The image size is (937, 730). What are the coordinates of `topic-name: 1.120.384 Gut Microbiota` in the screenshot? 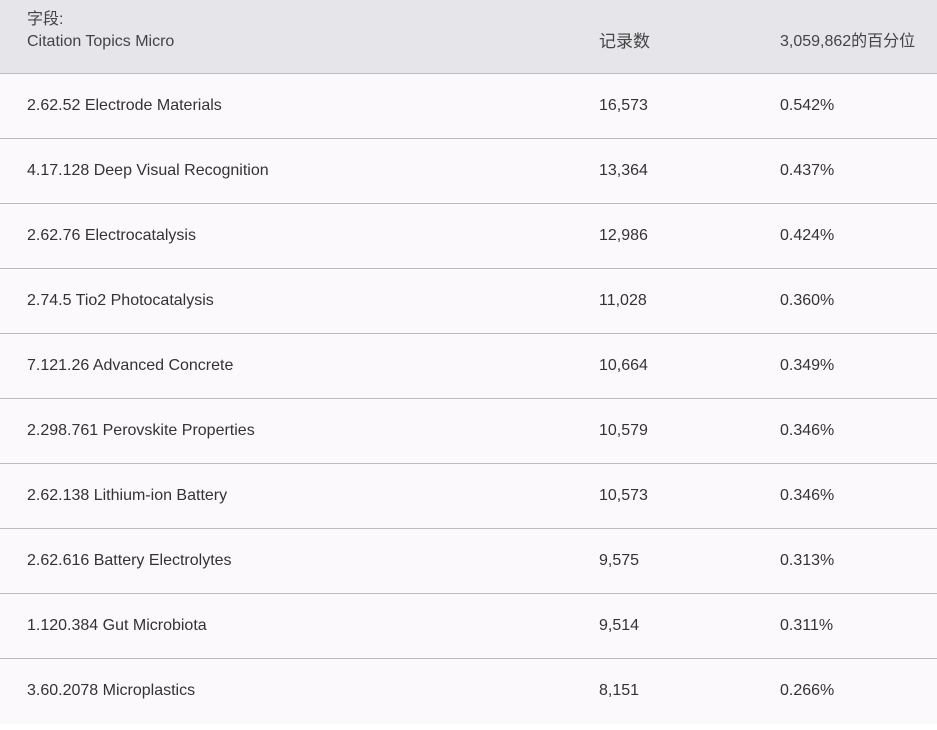 It's located at (117, 625).